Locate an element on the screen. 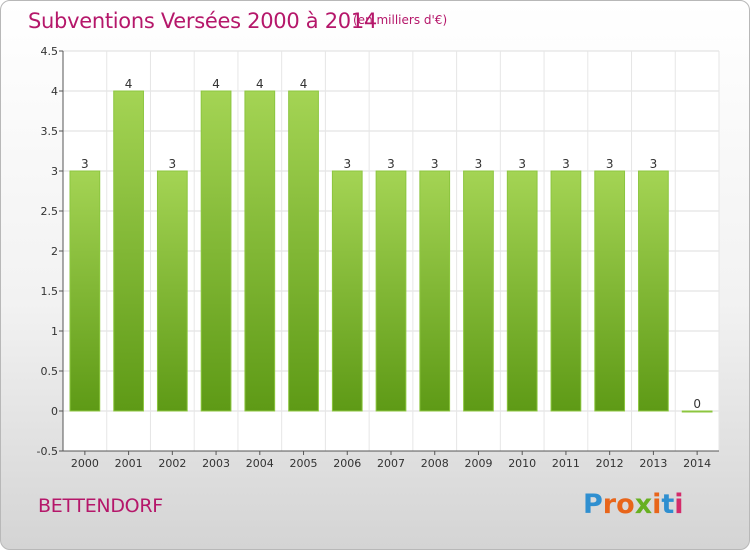 The image size is (750, 550). x-tick-label: 2009 is located at coordinates (478, 463).